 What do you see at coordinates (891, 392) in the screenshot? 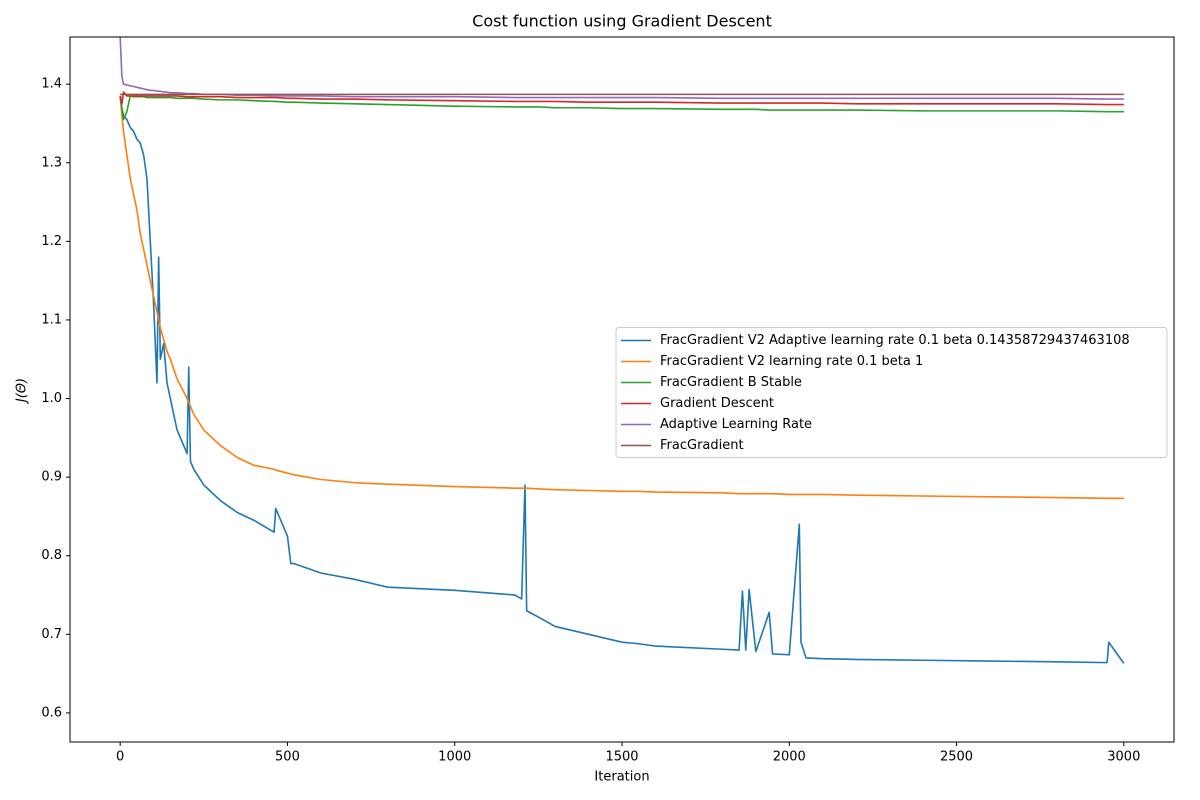
I see `legend-box` at bounding box center [891, 392].